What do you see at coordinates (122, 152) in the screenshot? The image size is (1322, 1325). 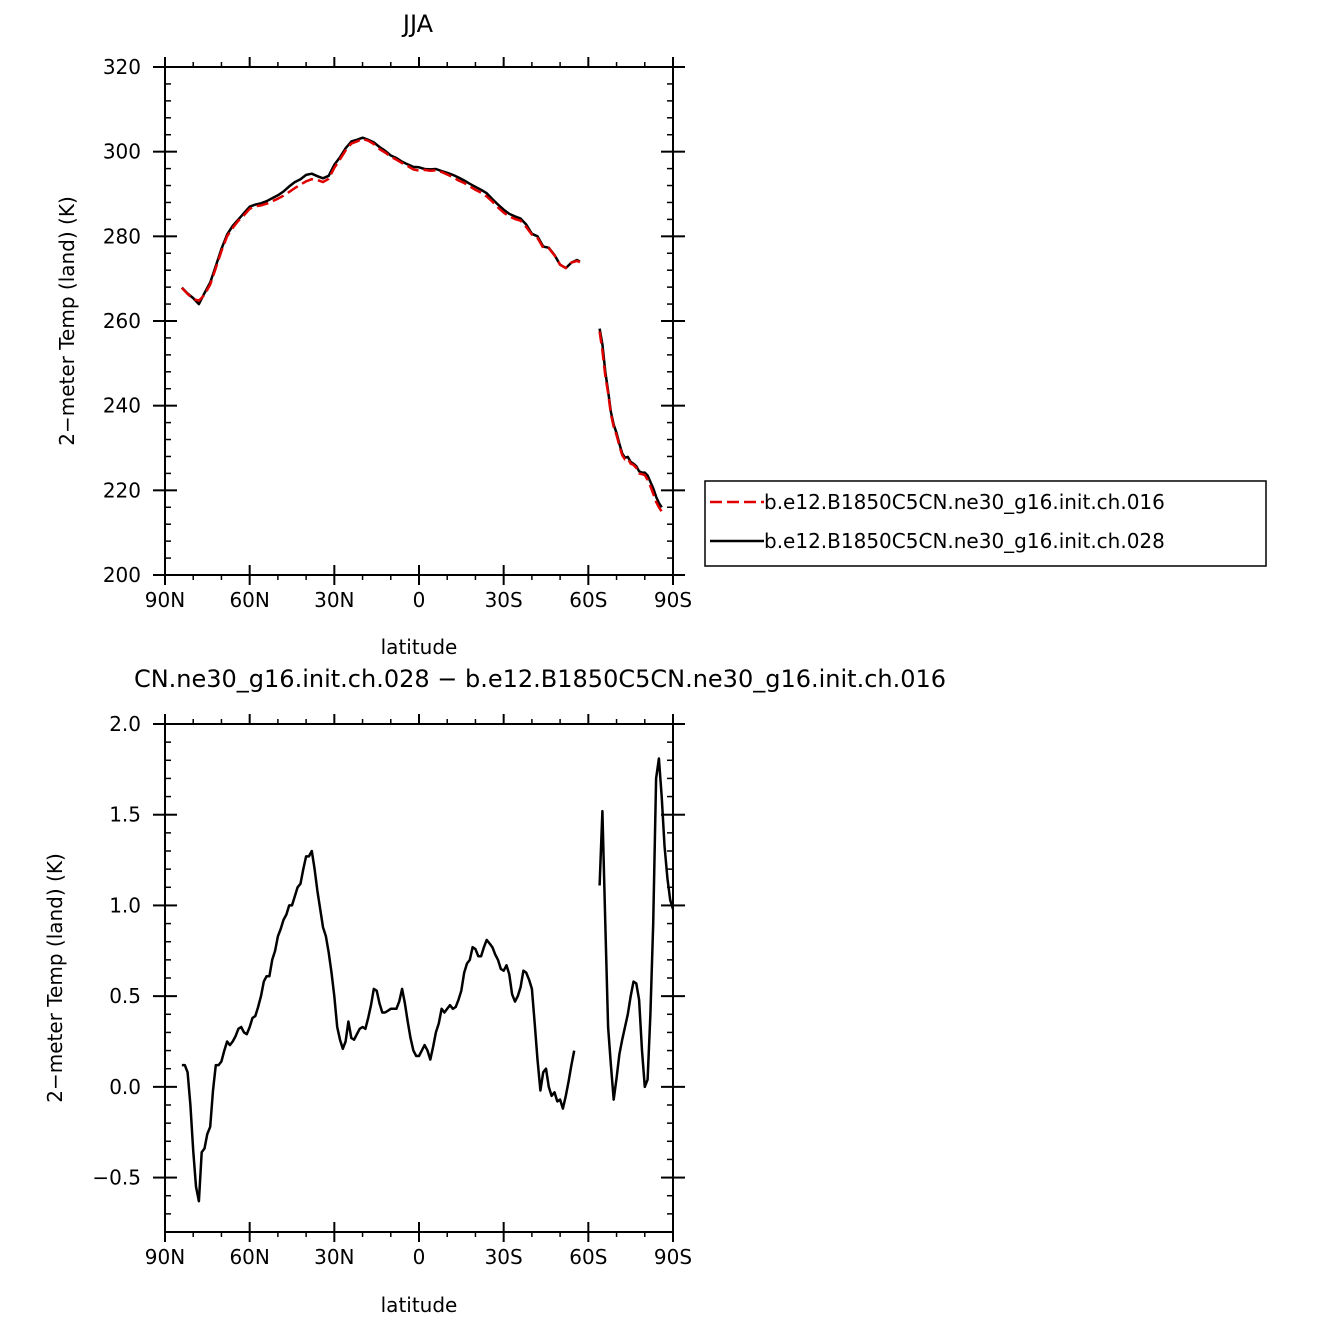 I see `top-y-tick-label: 300` at bounding box center [122, 152].